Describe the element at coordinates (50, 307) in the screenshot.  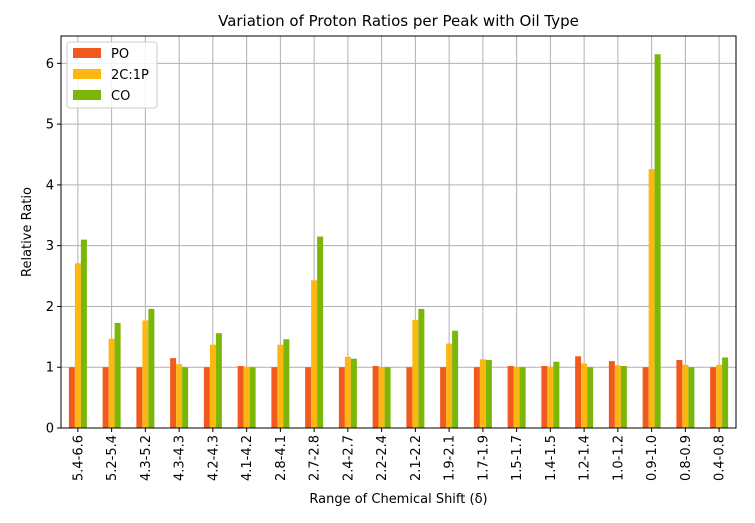
I see `y-tick-label: 2` at that location.